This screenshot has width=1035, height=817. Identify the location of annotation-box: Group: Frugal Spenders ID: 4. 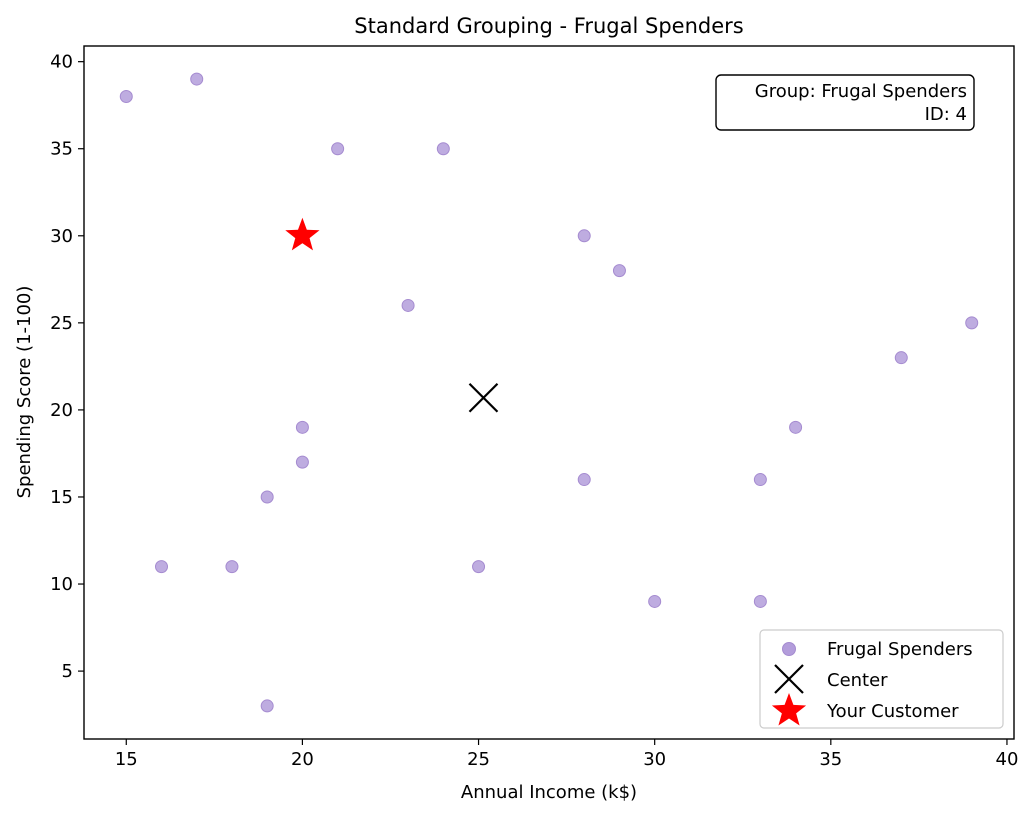
(845, 102).